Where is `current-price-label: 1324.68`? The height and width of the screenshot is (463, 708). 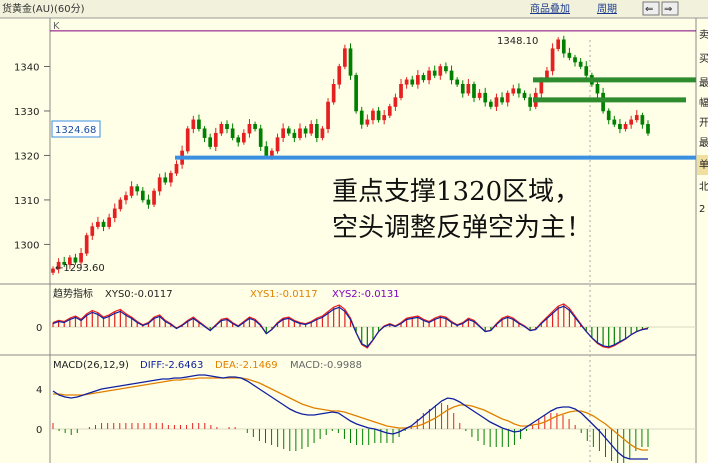 current-price-label: 1324.68 is located at coordinates (75, 130).